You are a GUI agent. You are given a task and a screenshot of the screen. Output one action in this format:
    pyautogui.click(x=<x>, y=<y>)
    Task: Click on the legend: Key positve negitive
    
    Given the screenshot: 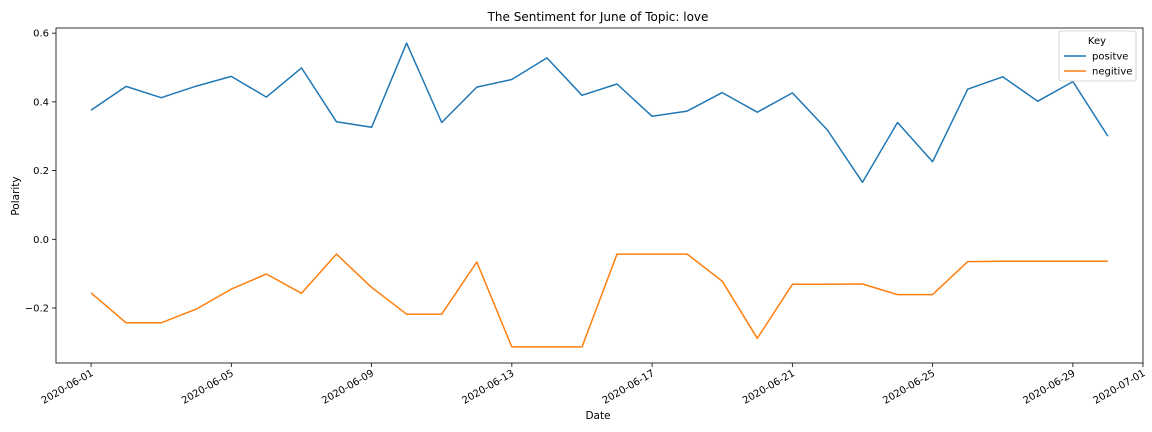 What is the action you would take?
    pyautogui.click(x=1097, y=56)
    